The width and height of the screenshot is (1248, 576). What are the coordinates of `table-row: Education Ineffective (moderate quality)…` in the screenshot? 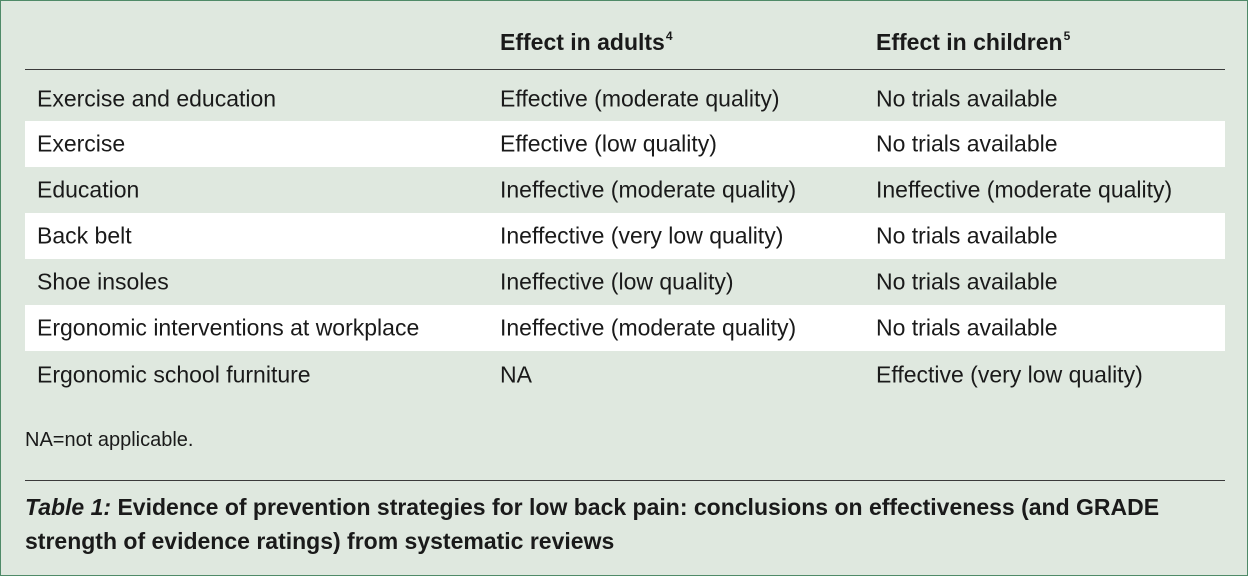 It's located at (625, 190).